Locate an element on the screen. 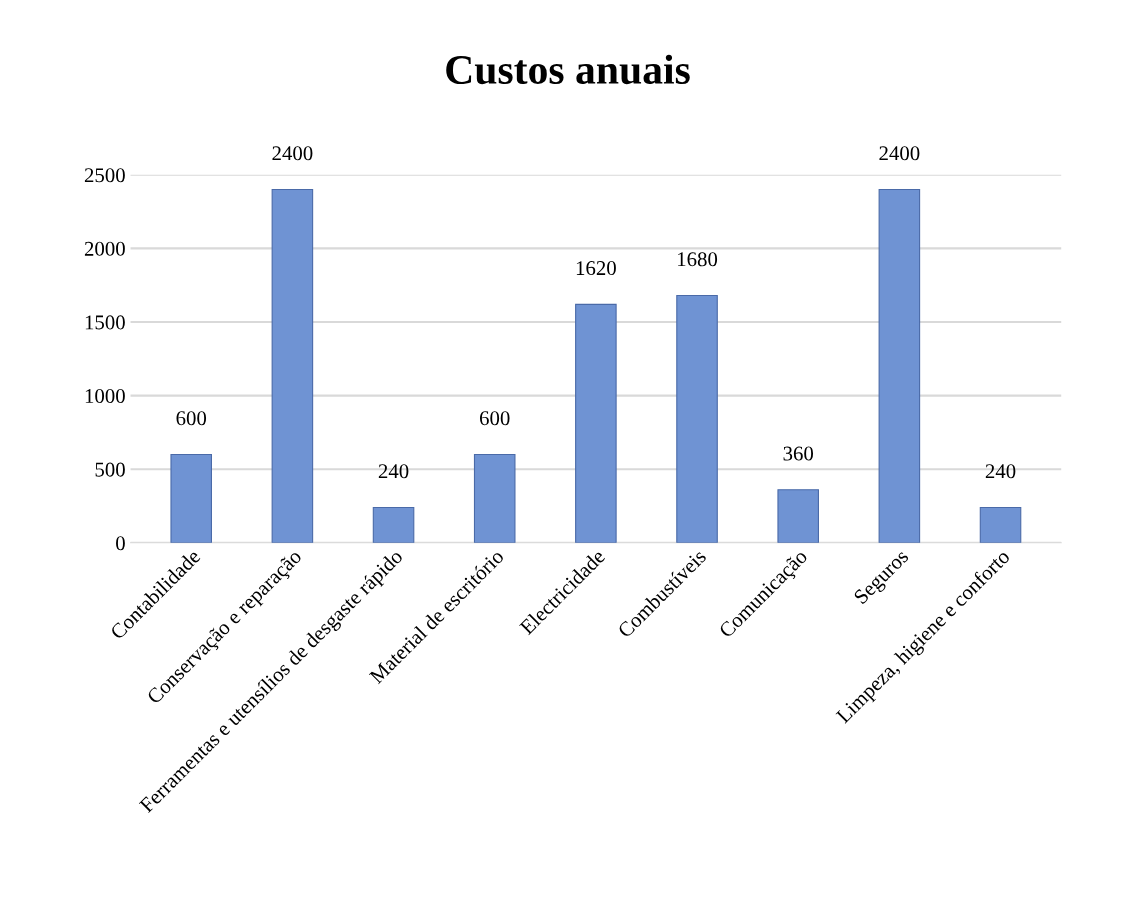 This screenshot has width=1135, height=920. y-tick-label: 500 is located at coordinates (110, 469).